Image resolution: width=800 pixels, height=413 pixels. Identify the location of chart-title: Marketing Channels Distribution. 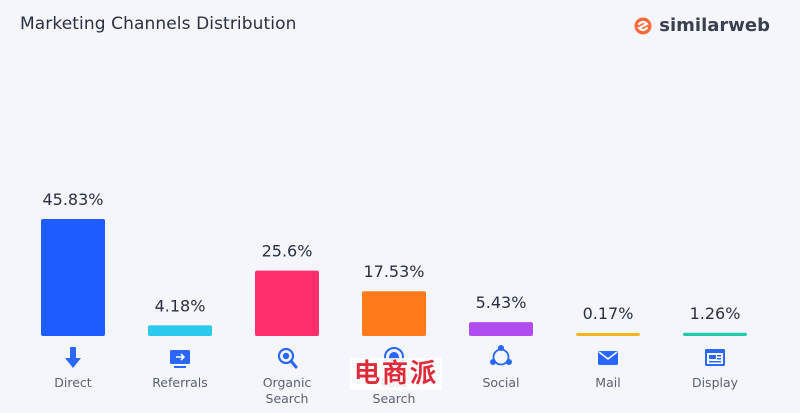
(158, 24).